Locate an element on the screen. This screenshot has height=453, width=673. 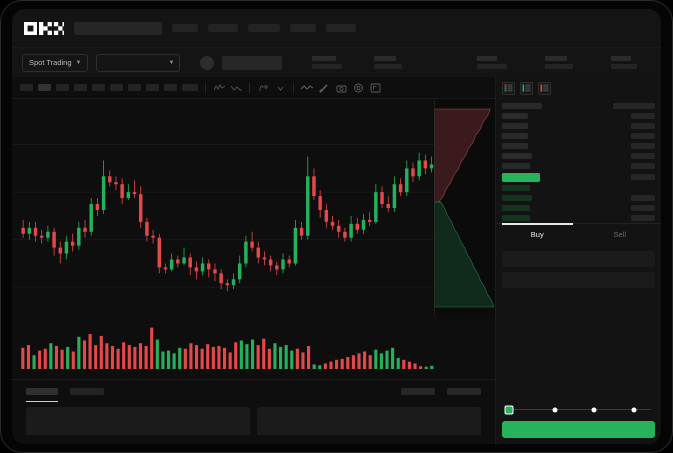
indicator-icon is located at coordinates (219, 87).